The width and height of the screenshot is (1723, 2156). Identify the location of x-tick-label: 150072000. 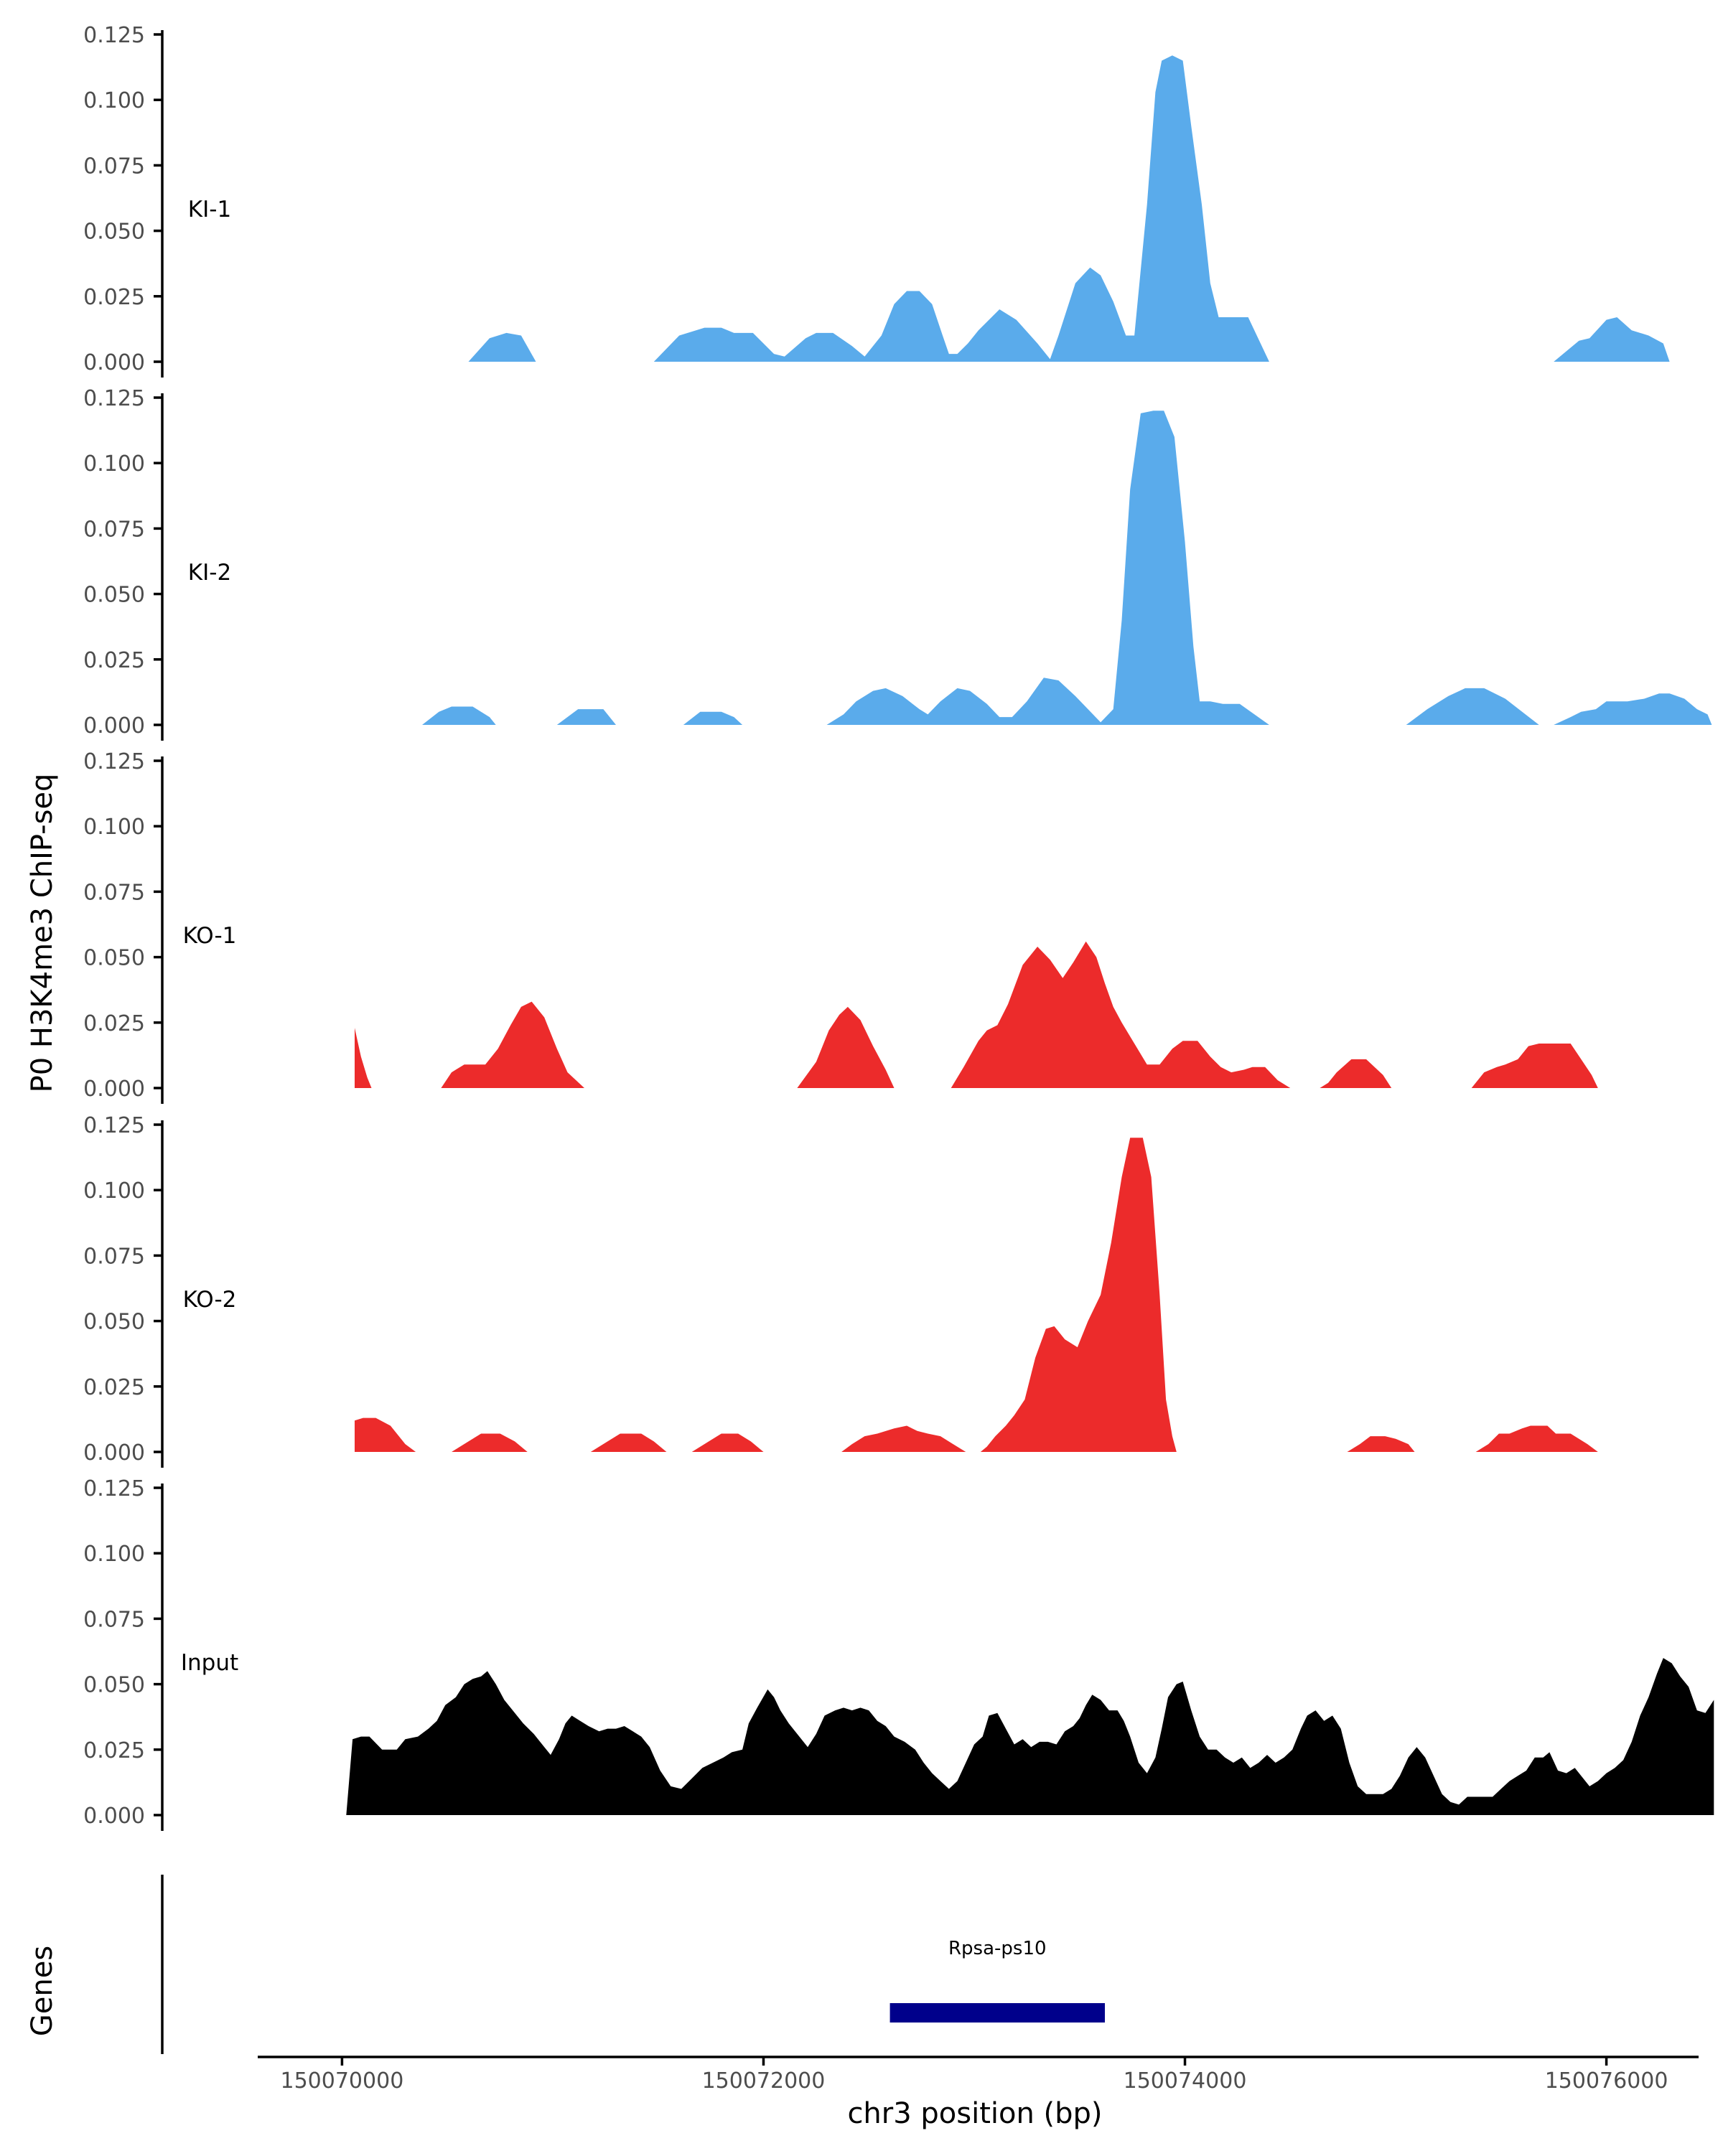
(764, 2081).